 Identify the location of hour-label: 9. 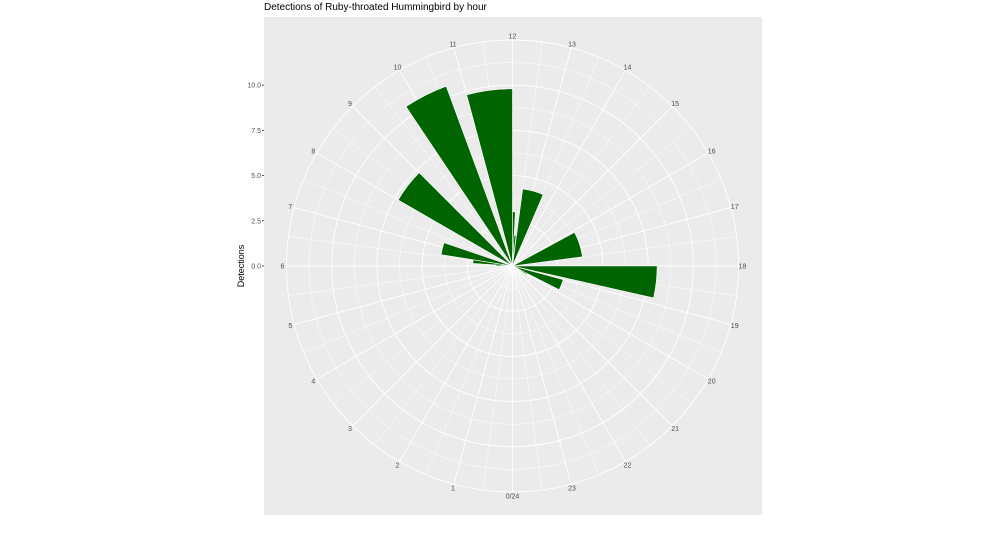
(350, 104).